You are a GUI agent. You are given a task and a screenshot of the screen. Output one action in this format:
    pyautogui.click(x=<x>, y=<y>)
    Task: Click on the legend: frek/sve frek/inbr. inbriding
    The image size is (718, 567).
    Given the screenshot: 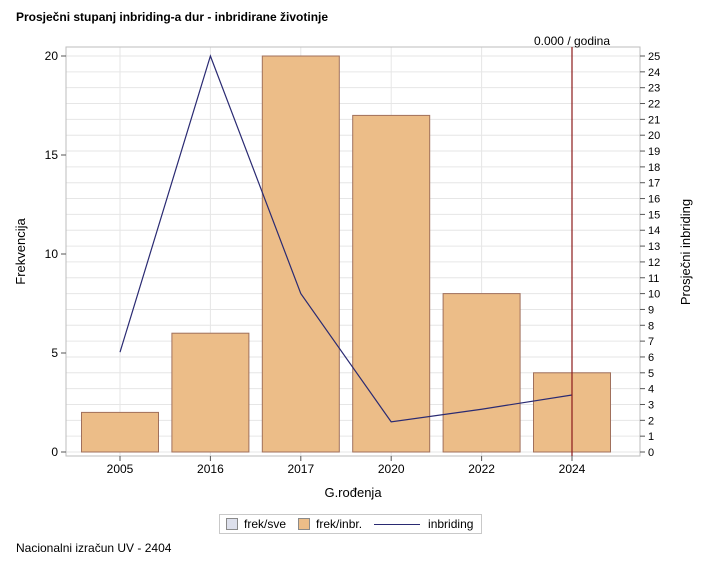 What is the action you would take?
    pyautogui.click(x=351, y=524)
    